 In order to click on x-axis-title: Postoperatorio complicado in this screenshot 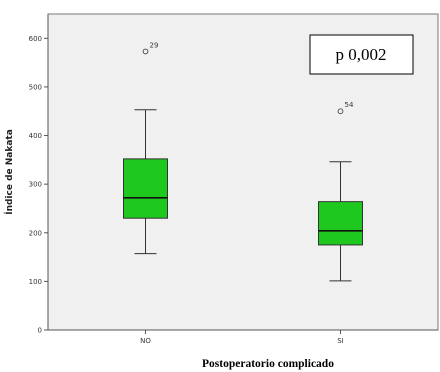, I will do `click(268, 364)`.